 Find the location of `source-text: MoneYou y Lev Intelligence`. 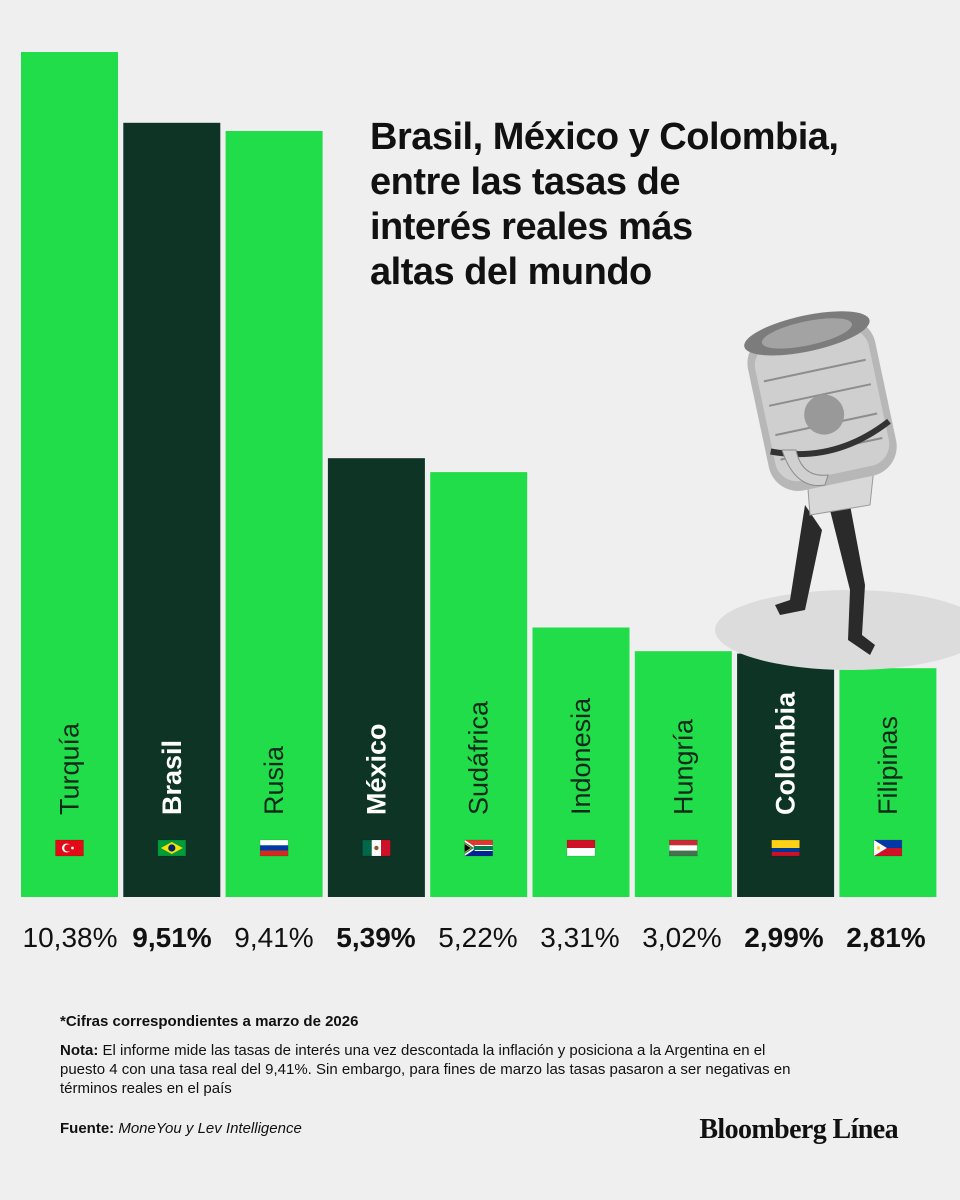

source-text: MoneYou y Lev Intelligence is located at coordinates (210, 1128).